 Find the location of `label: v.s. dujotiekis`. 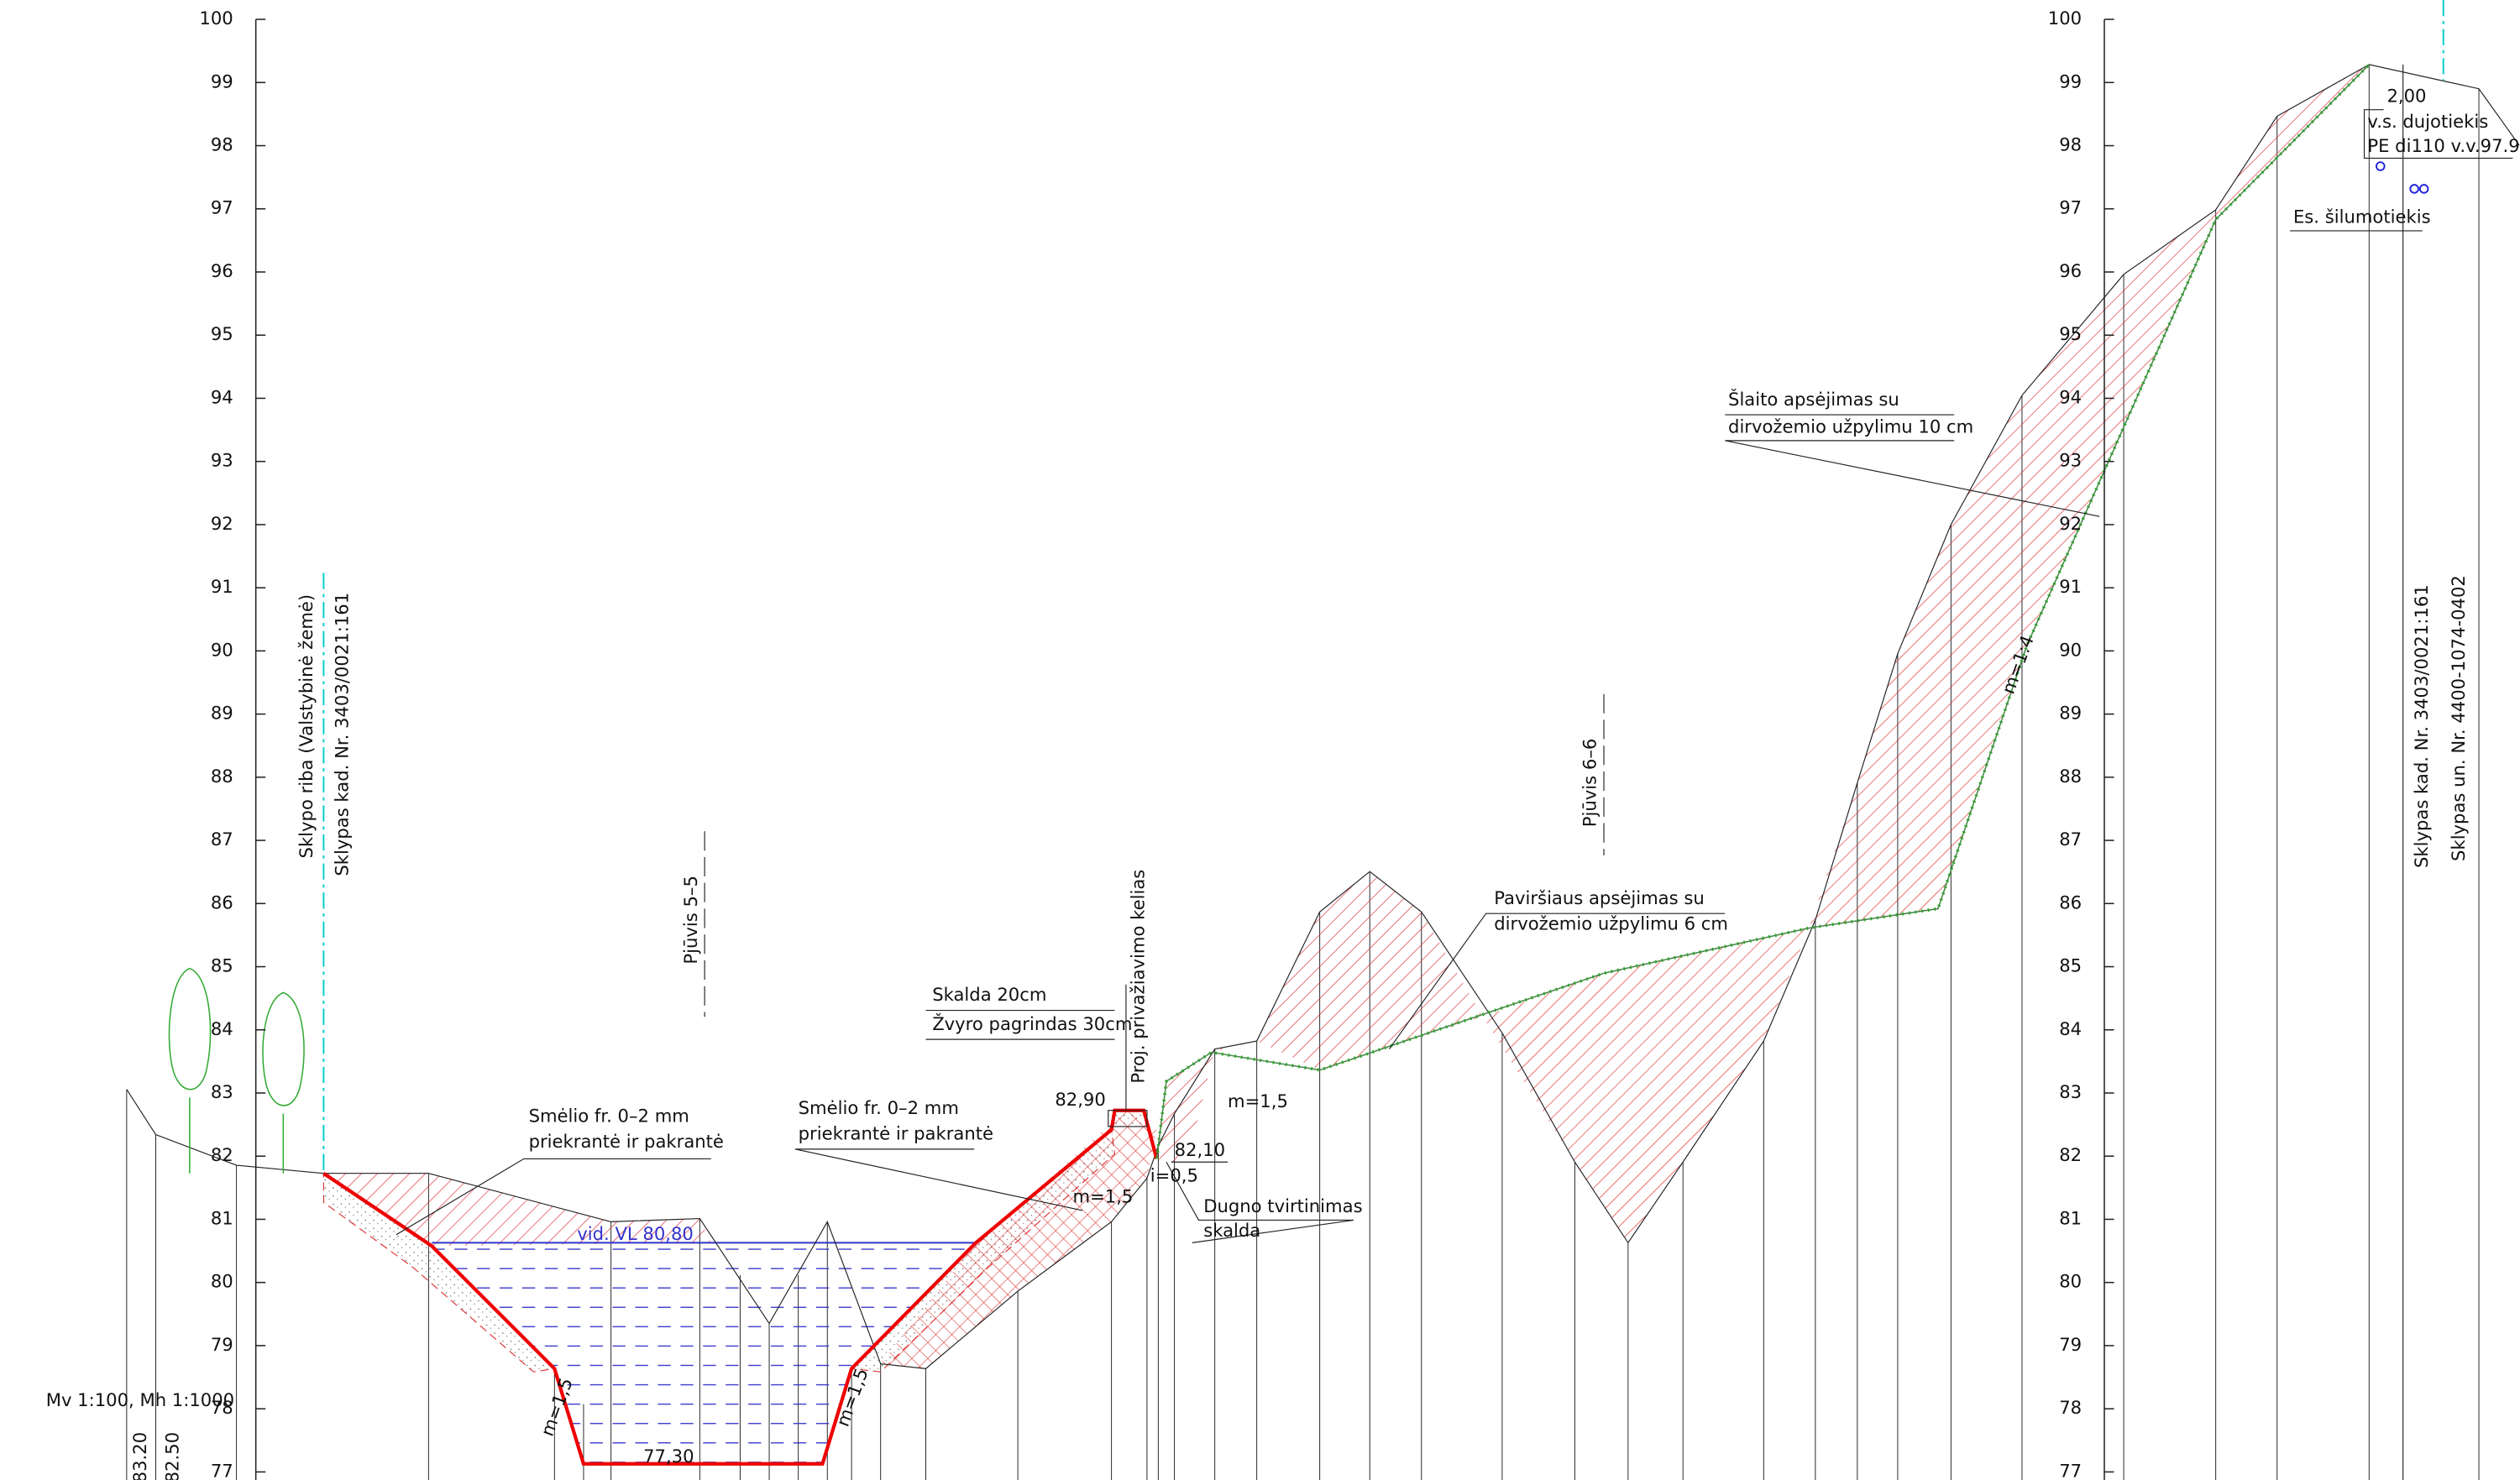

label: v.s. dujotiekis is located at coordinates (2427, 122).